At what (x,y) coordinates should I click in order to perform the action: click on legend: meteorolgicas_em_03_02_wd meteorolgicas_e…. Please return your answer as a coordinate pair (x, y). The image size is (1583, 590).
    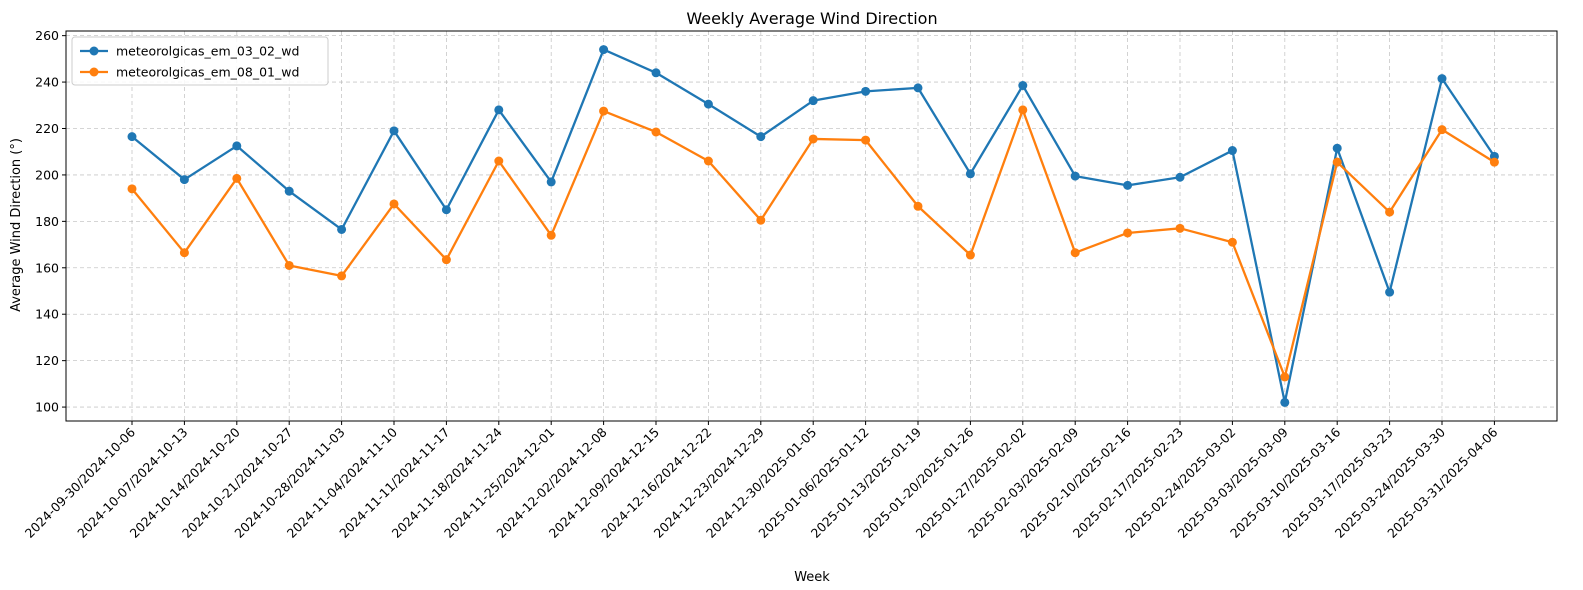
    Looking at the image, I should click on (200, 61).